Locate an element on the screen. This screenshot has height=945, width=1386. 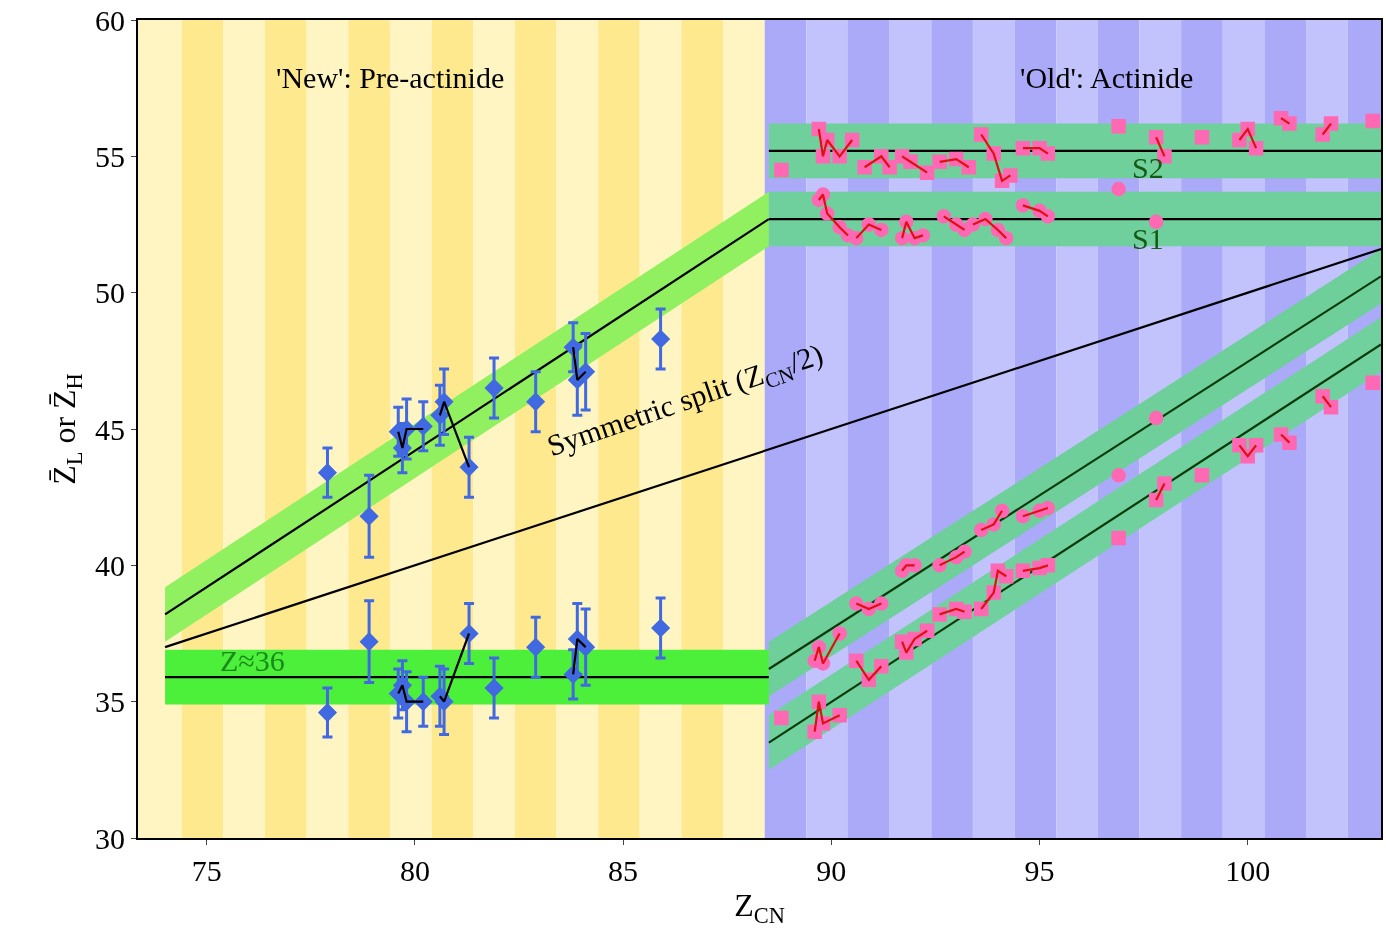
x-tick-label: 90 is located at coordinates (831, 870).